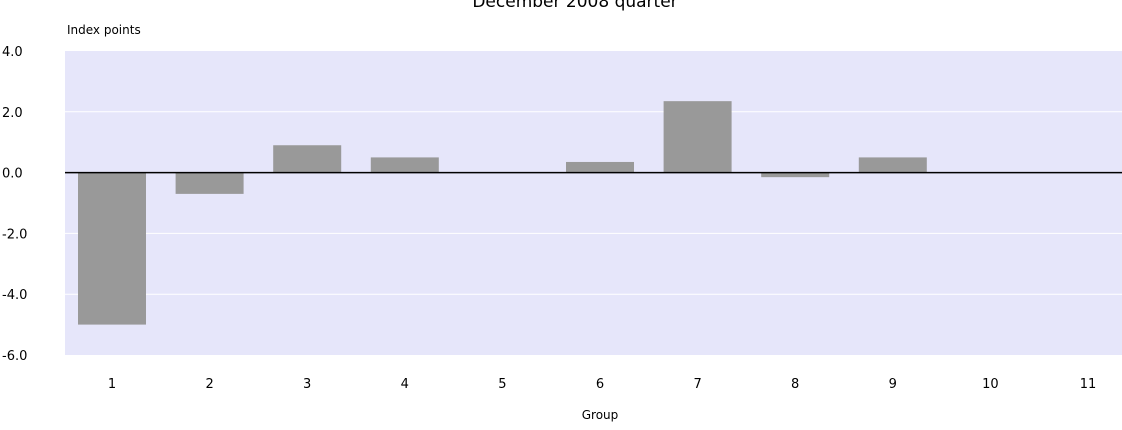  Describe the element at coordinates (990, 384) in the screenshot. I see `x-tick-label: 10` at that location.